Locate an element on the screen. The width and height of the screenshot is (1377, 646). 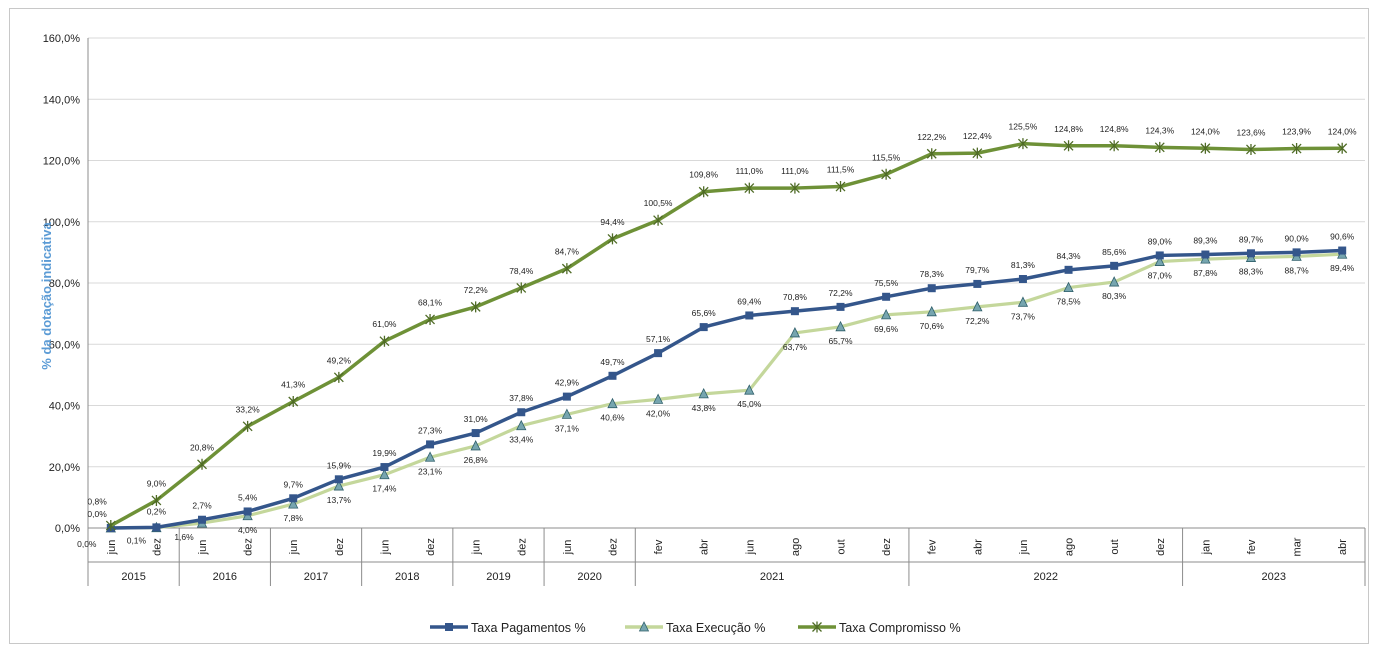
year-label: 2017 is located at coordinates (316, 577).